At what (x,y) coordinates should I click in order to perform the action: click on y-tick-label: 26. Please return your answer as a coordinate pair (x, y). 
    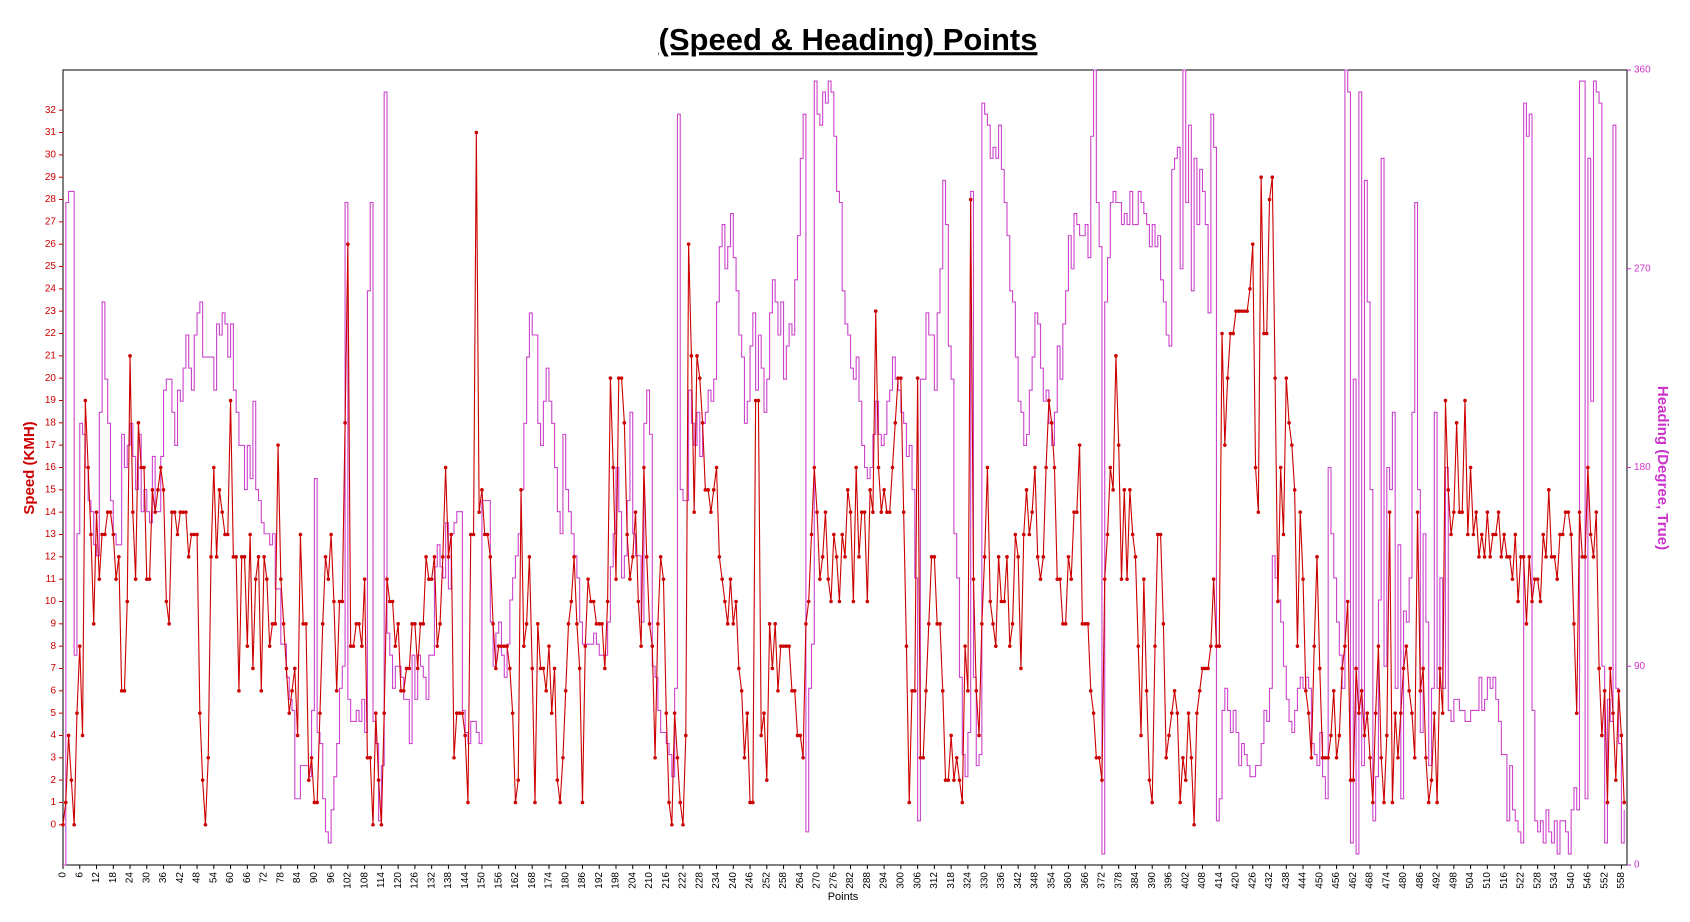
    Looking at the image, I should click on (51, 244).